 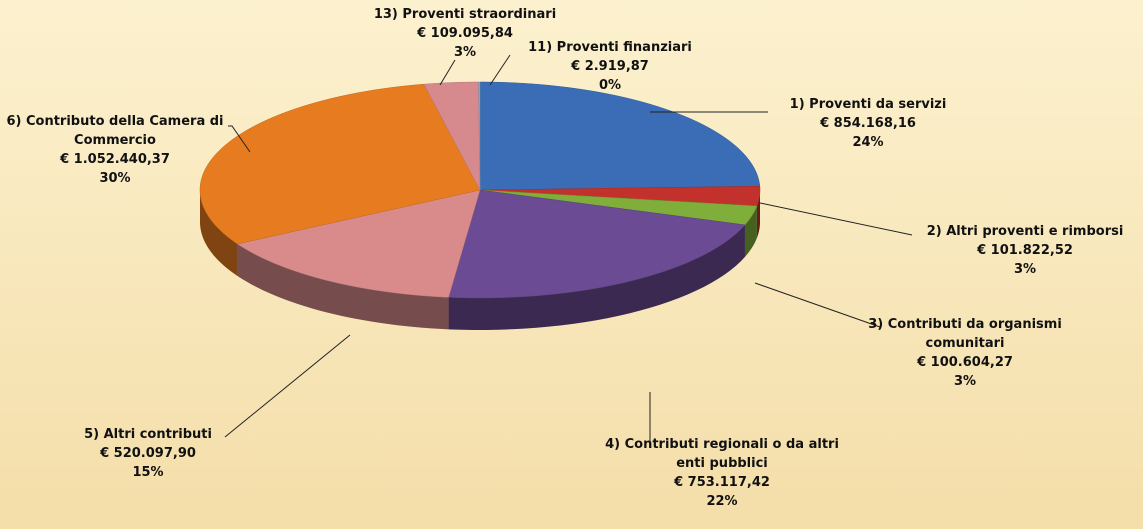 I want to click on slice-label: 13) Proventi straordinari € 109.095,84 3%, so click(x=465, y=33).